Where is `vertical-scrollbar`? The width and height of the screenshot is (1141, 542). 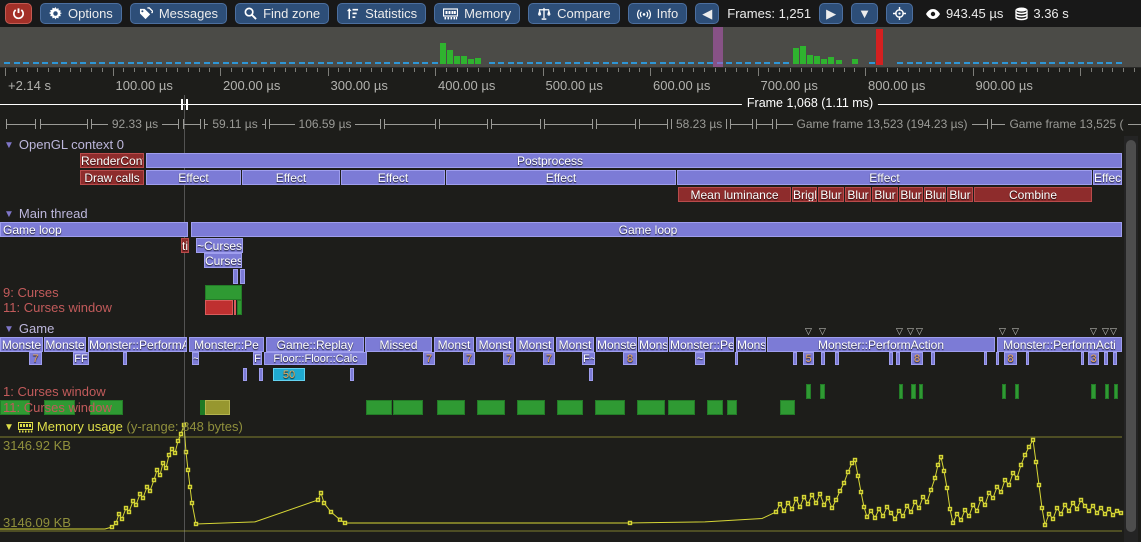 vertical-scrollbar is located at coordinates (1131, 339).